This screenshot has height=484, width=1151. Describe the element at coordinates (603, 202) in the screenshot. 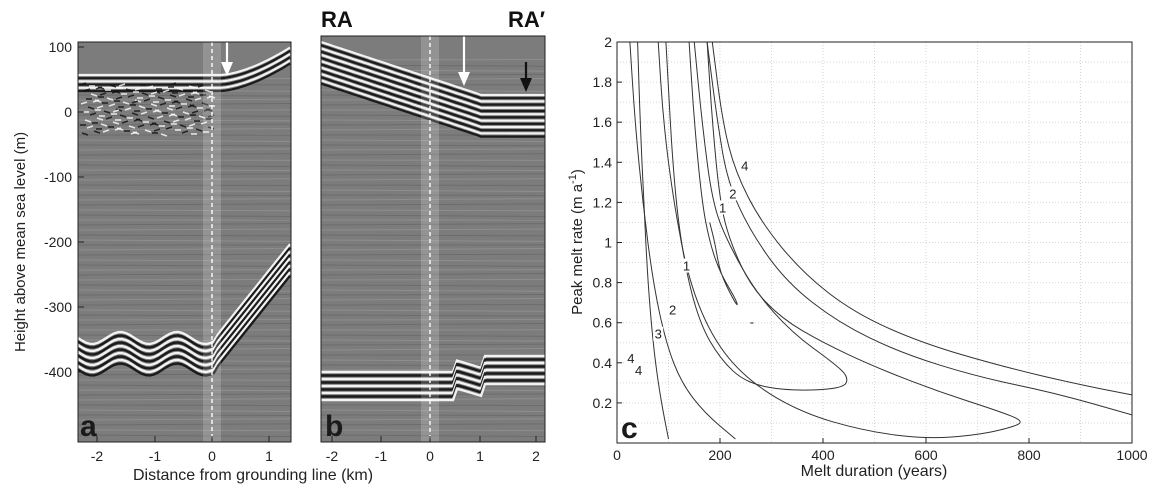

I see `y-tick-label: 1.2` at that location.